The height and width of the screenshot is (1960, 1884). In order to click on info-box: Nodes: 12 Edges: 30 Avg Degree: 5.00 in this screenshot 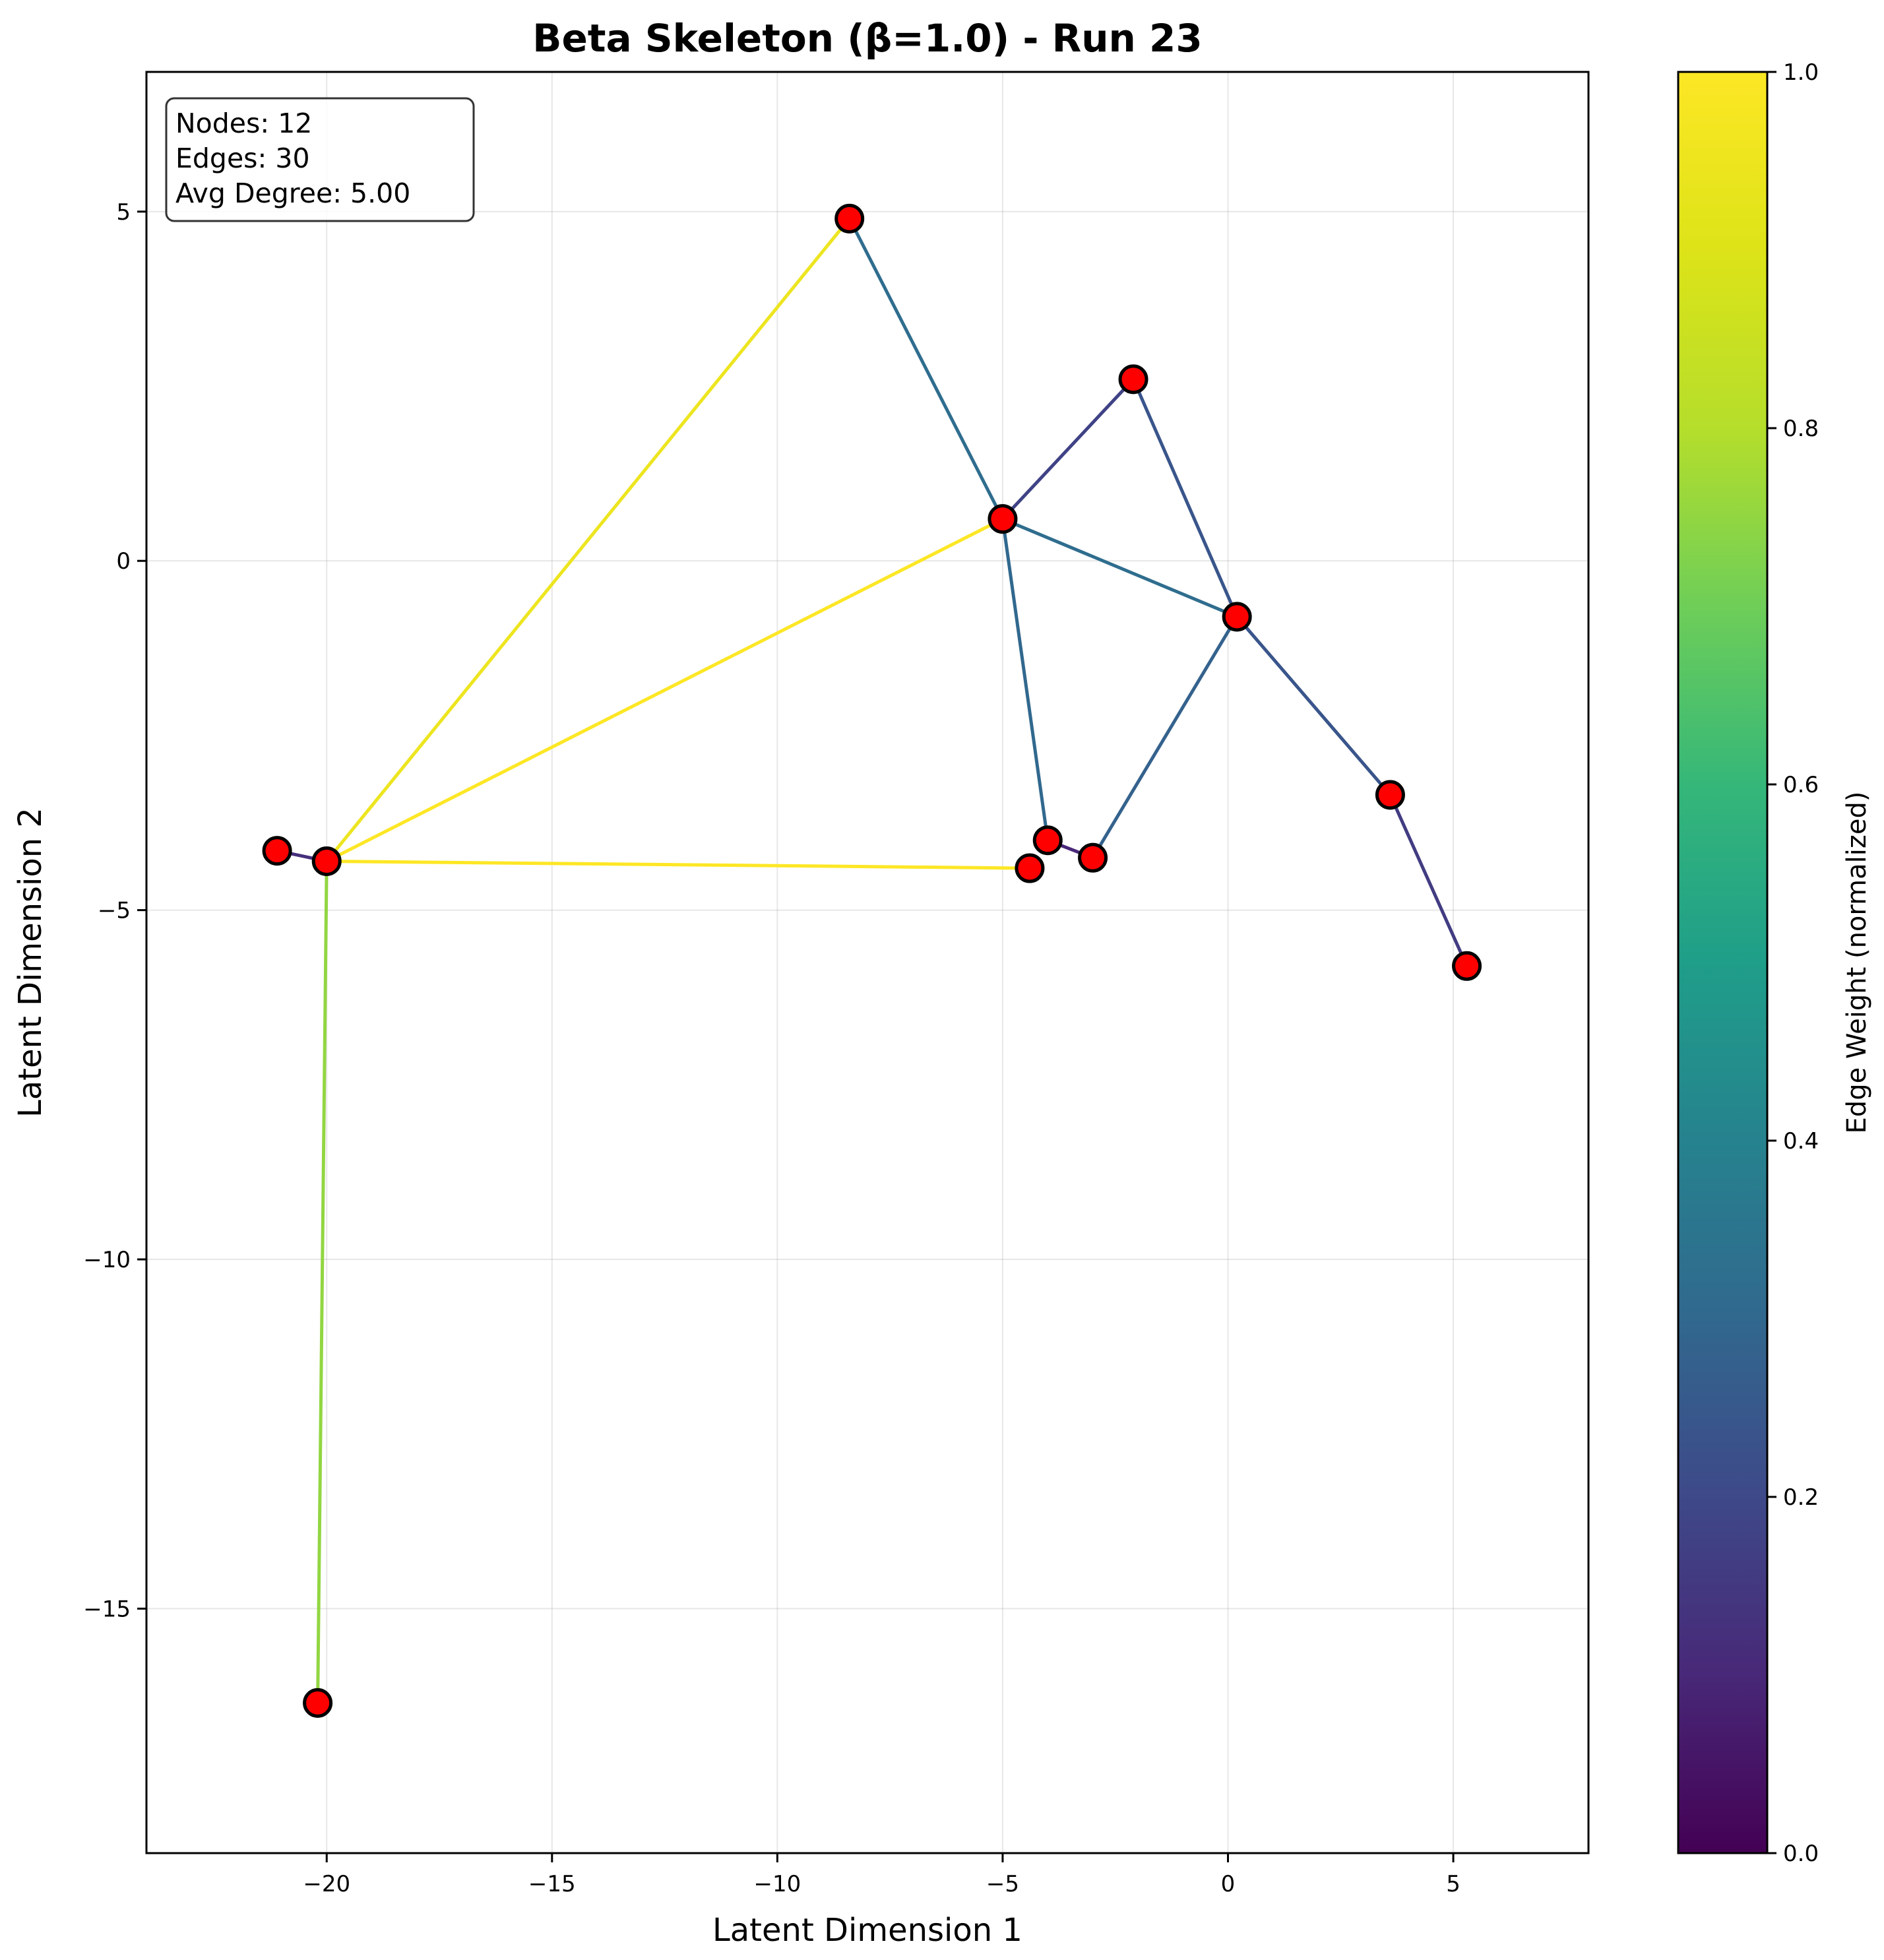, I will do `click(320, 159)`.